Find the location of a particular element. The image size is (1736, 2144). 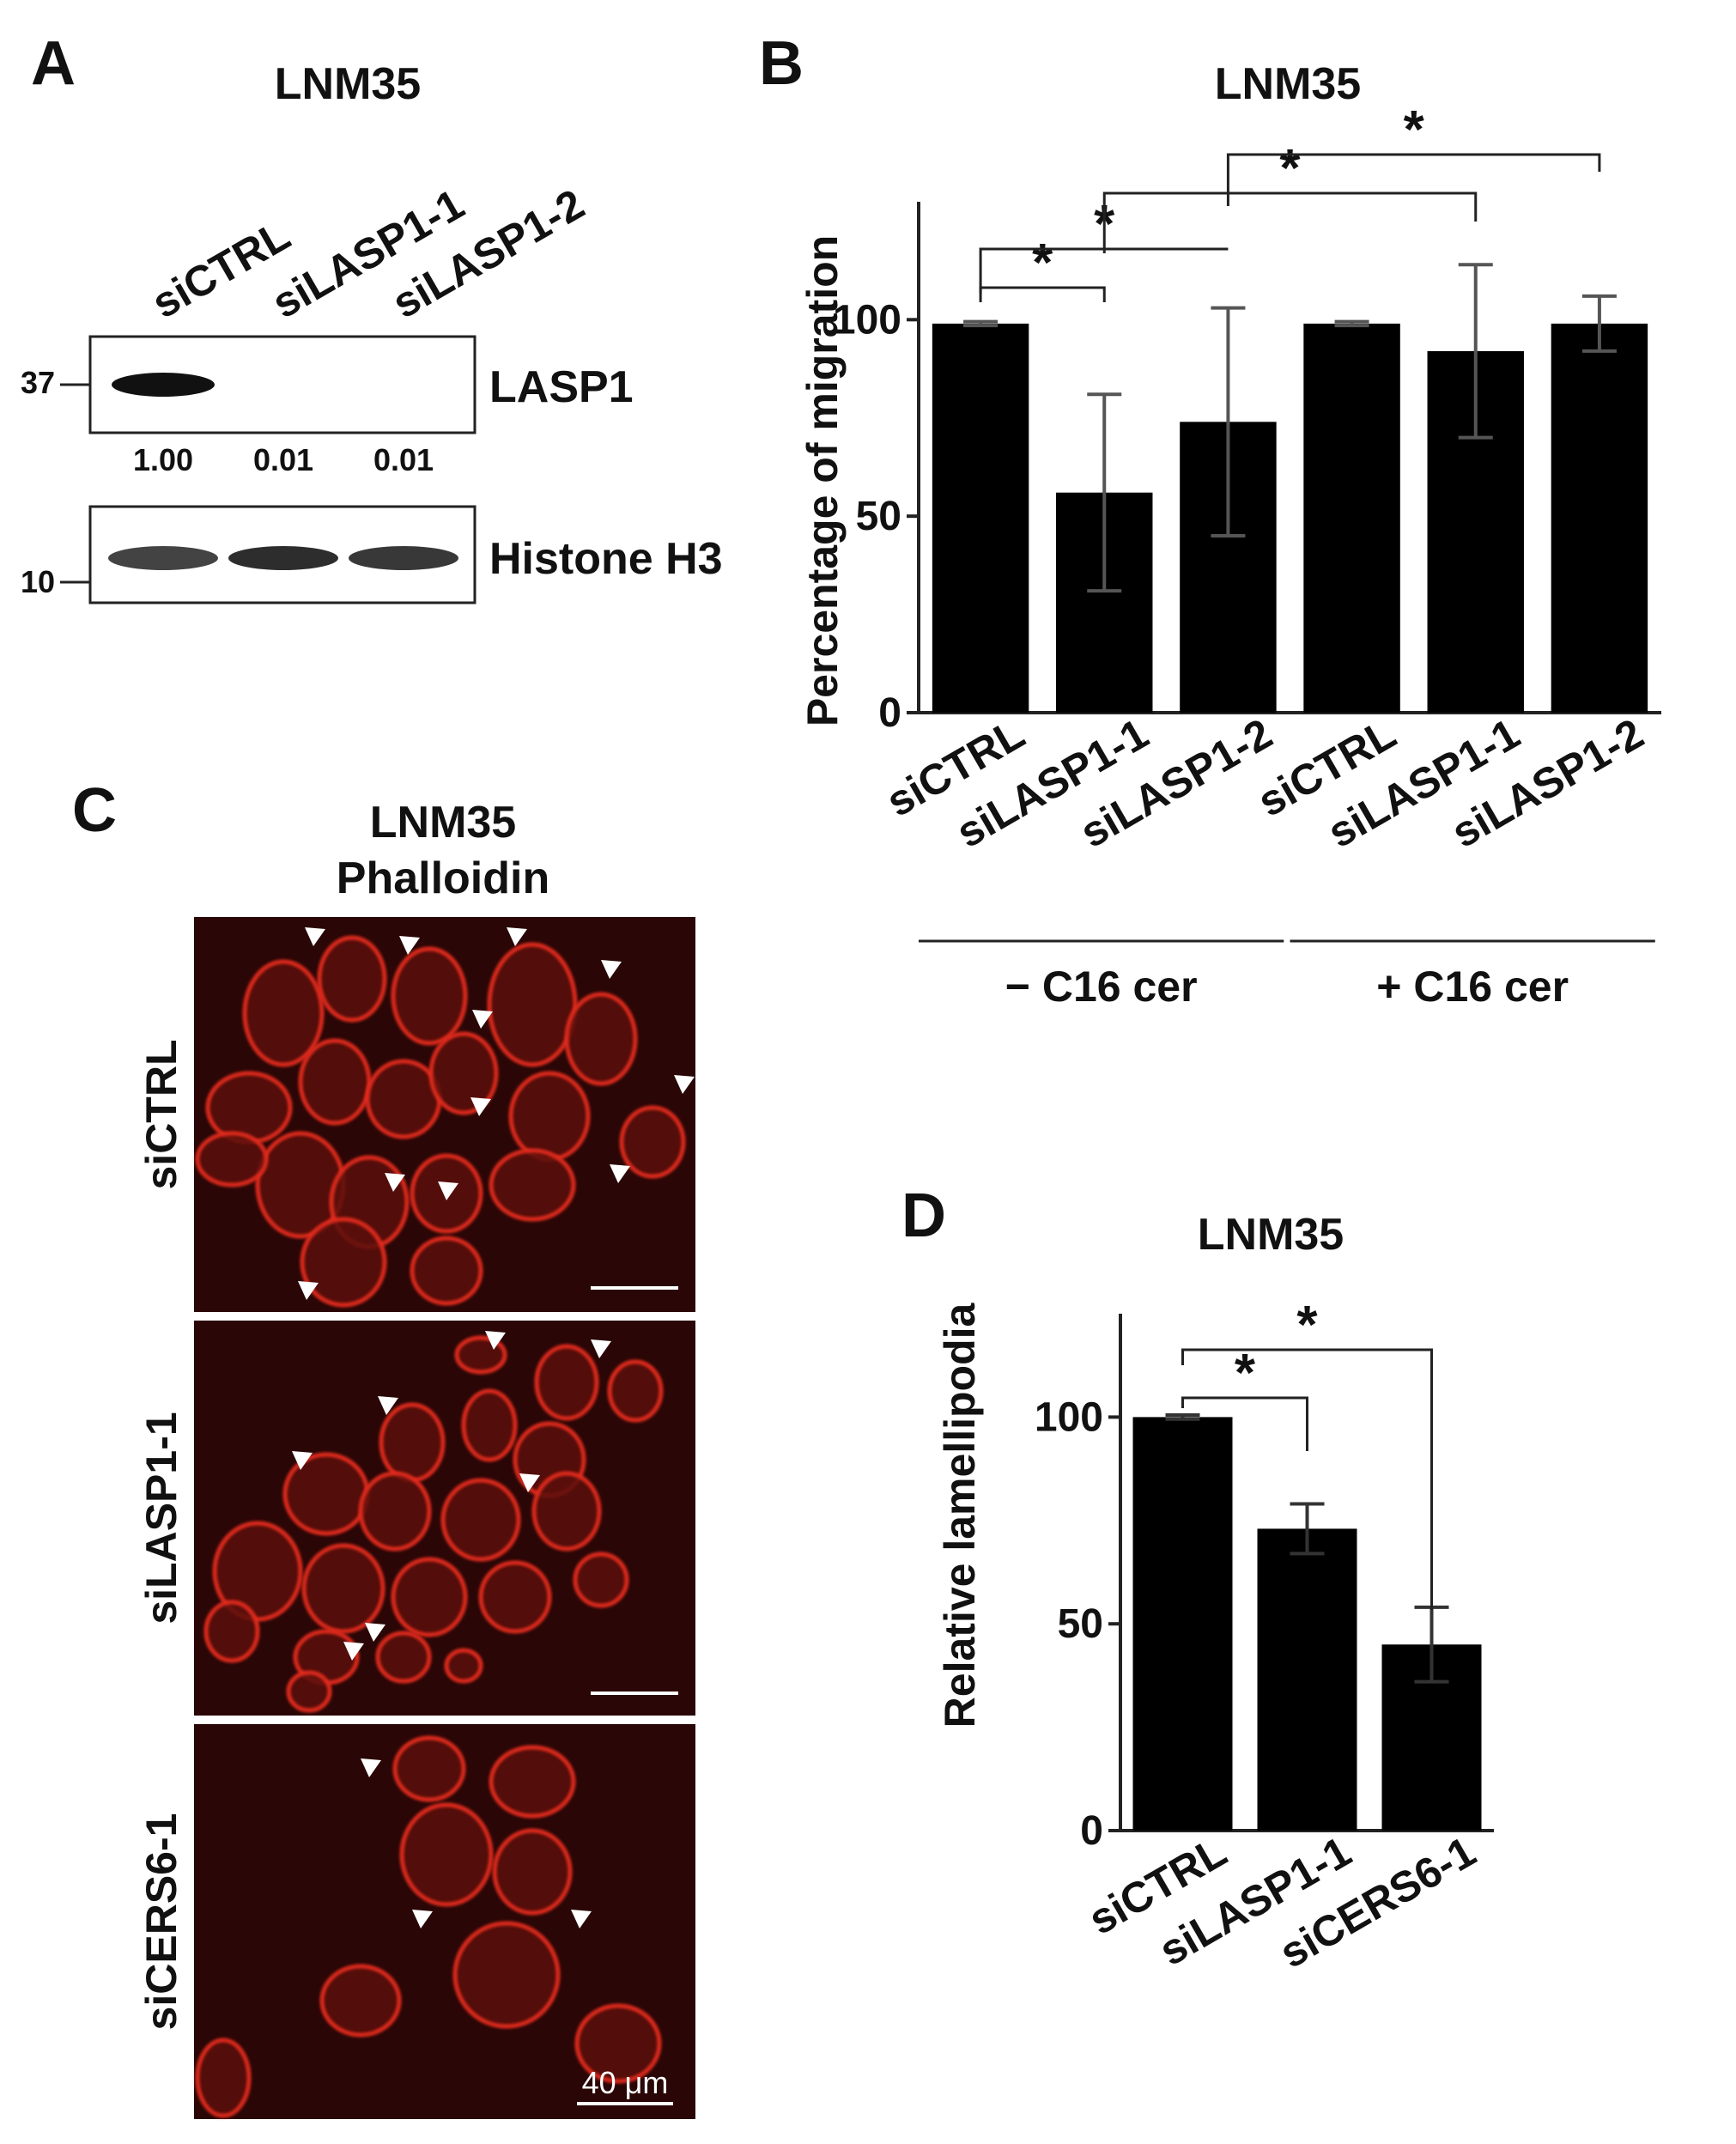

y-tick-label: 50 is located at coordinates (878, 516).